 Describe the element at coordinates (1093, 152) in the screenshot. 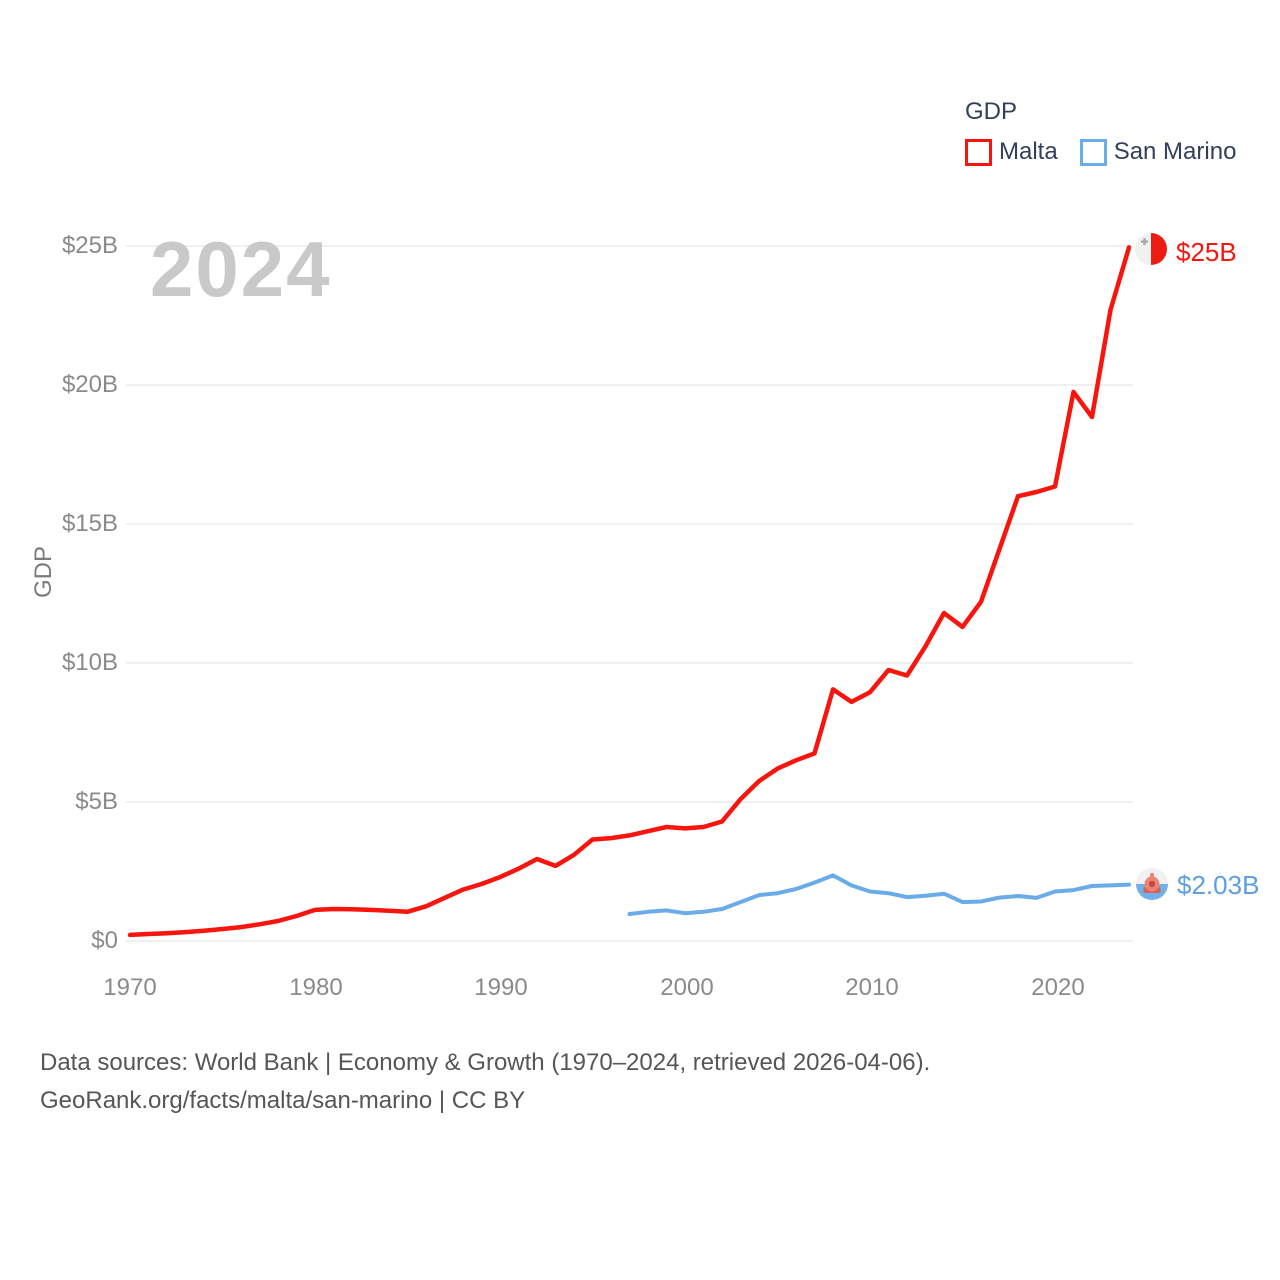

I see `san-marino-swatch-icon` at that location.